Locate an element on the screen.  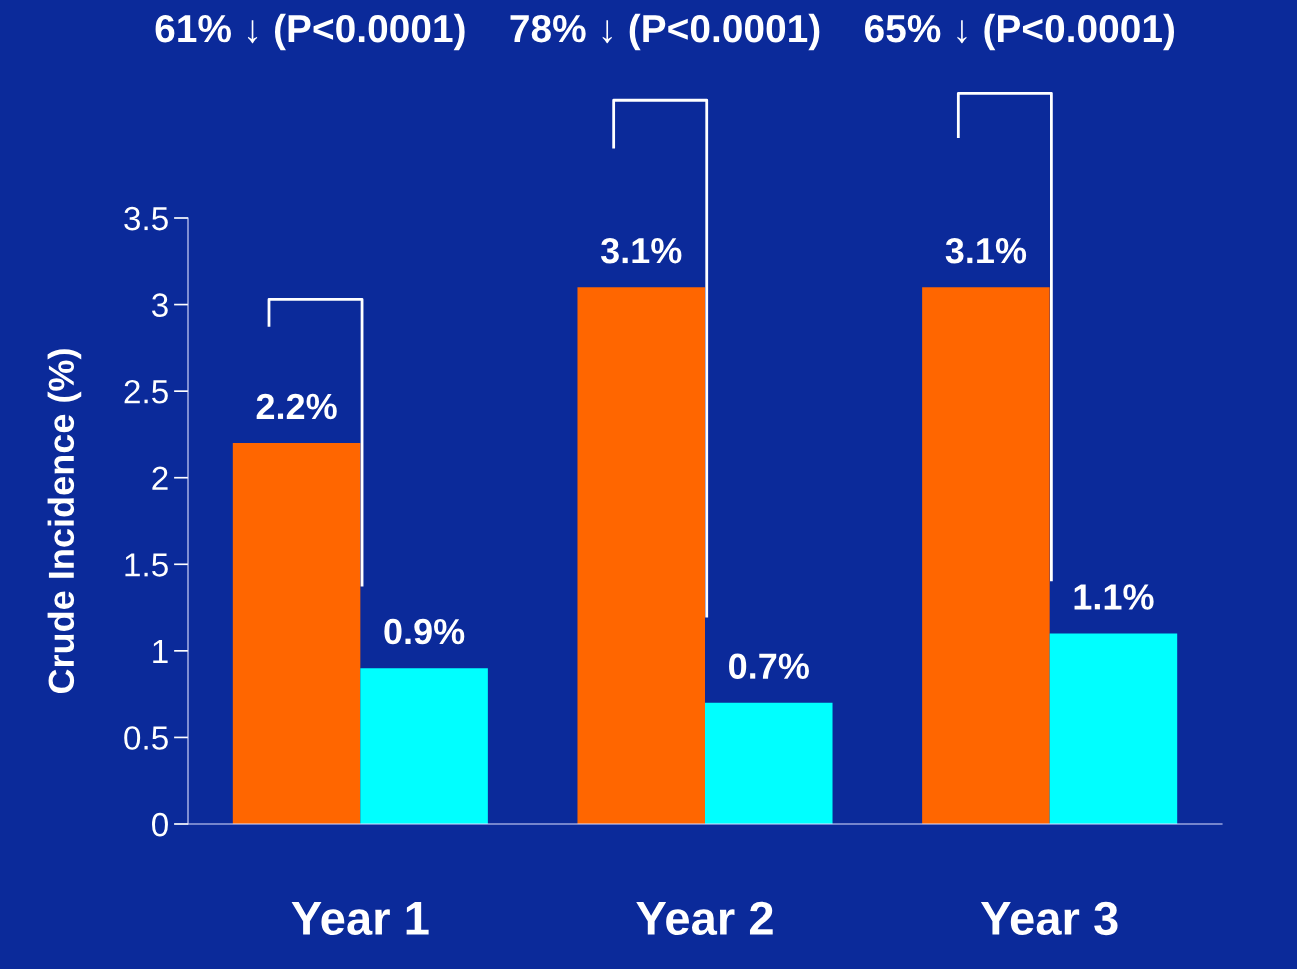
data-label: 2.2% is located at coordinates (296, 406).